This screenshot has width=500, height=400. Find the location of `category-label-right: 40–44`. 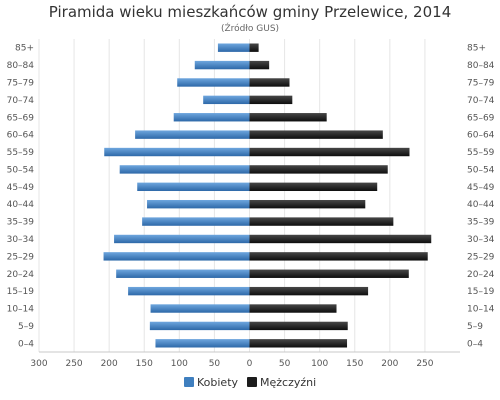

category-label-right: 40–44 is located at coordinates (481, 205).